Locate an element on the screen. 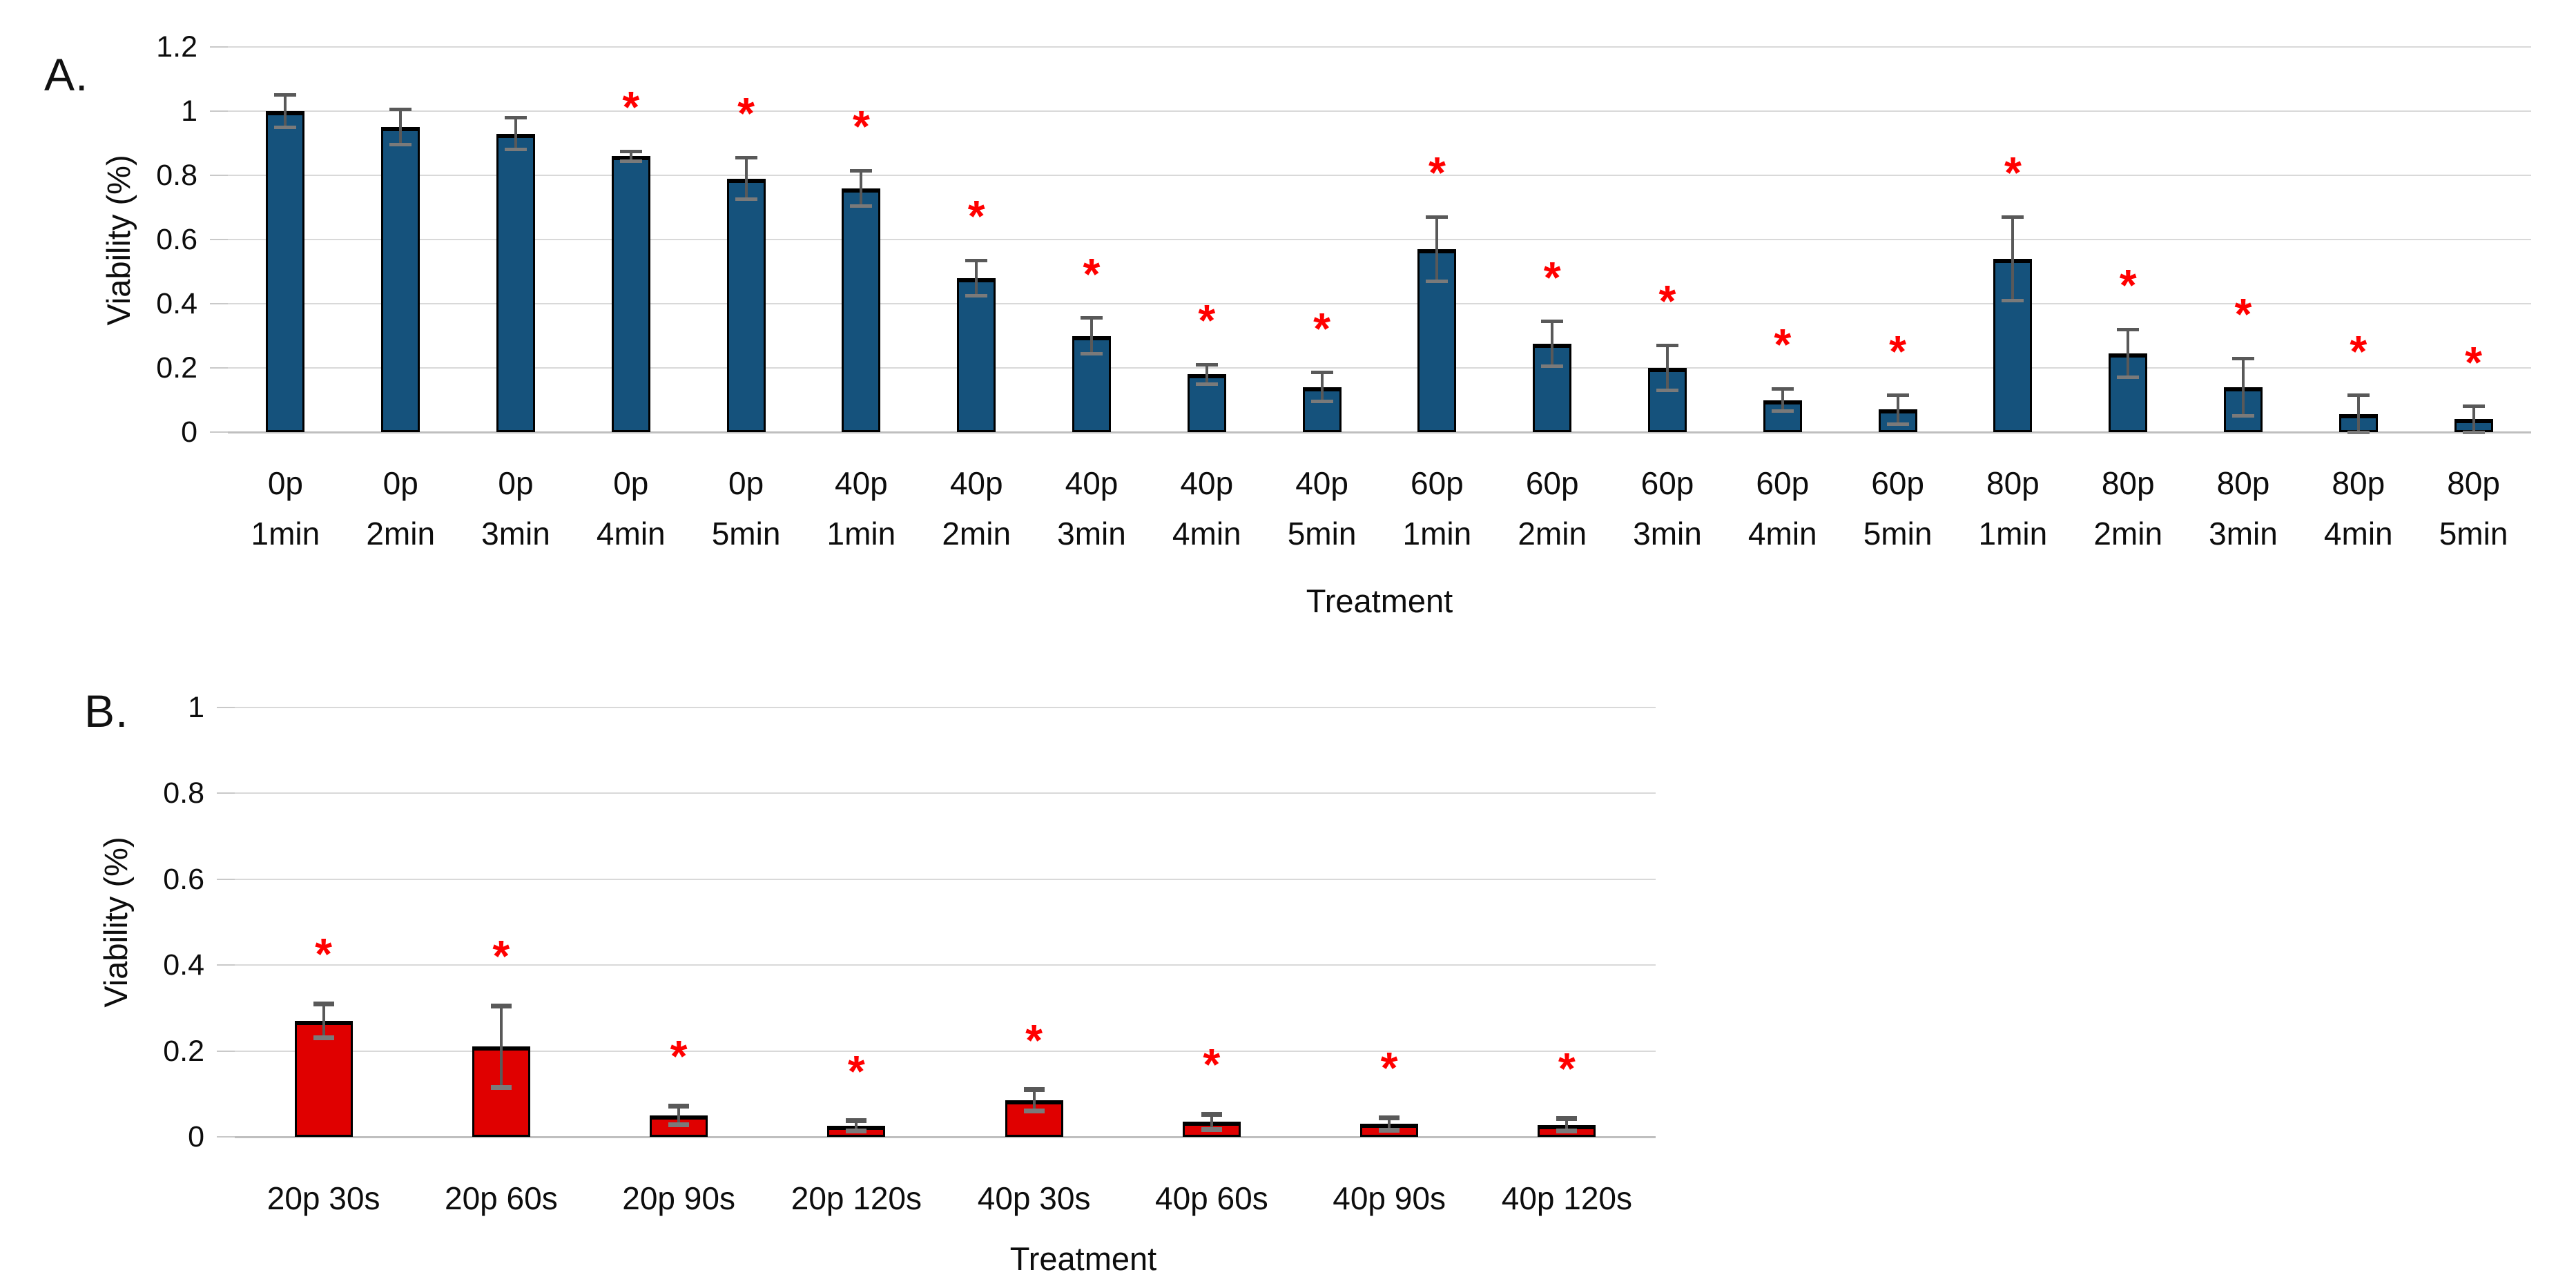  panel-a-label: A. is located at coordinates (67, 74).